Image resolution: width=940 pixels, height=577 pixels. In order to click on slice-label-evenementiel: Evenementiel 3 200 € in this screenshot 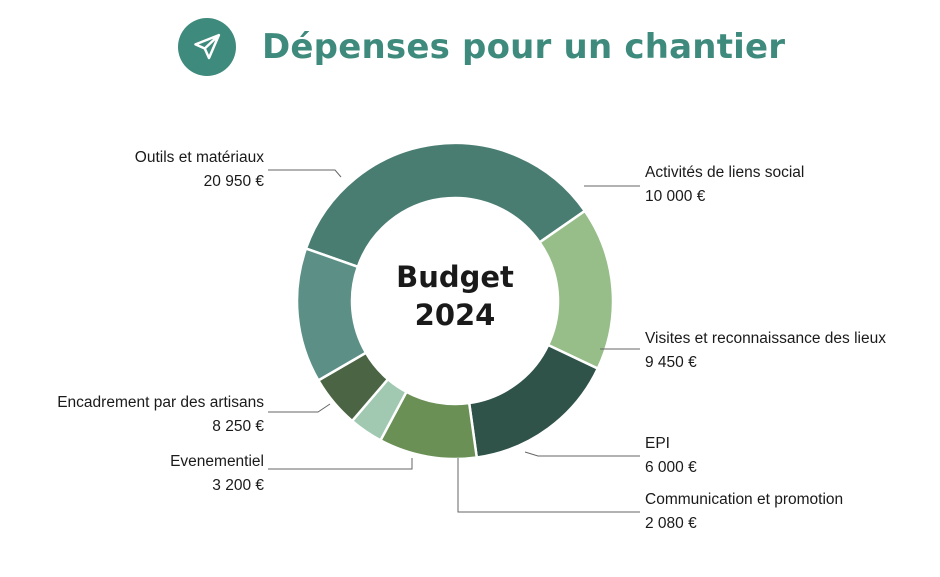, I will do `click(217, 474)`.